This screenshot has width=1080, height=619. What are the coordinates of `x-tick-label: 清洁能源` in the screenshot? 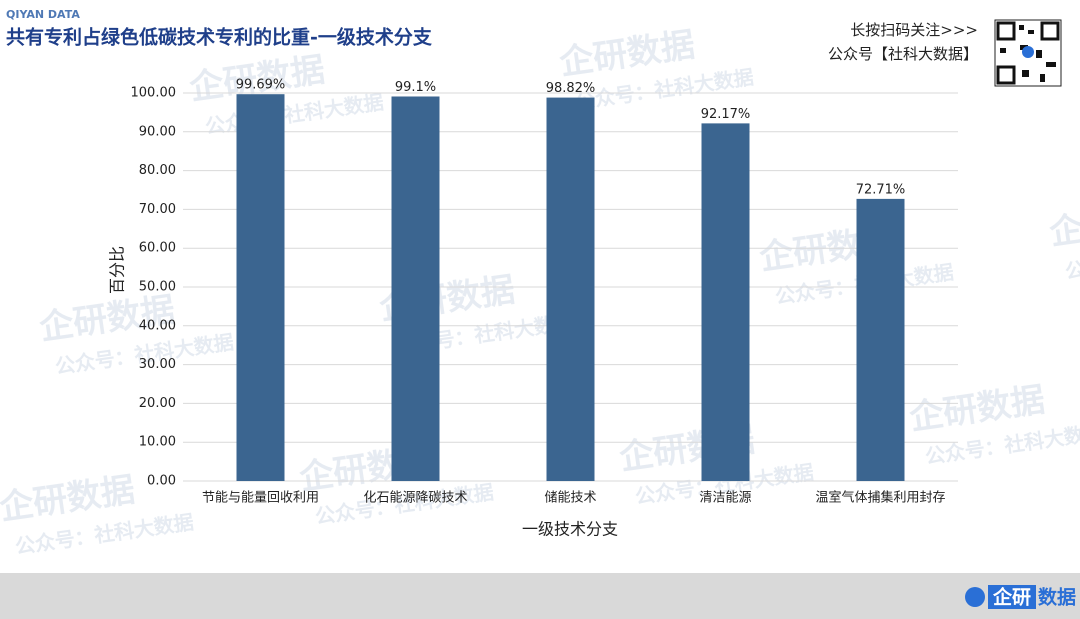 It's located at (725, 498).